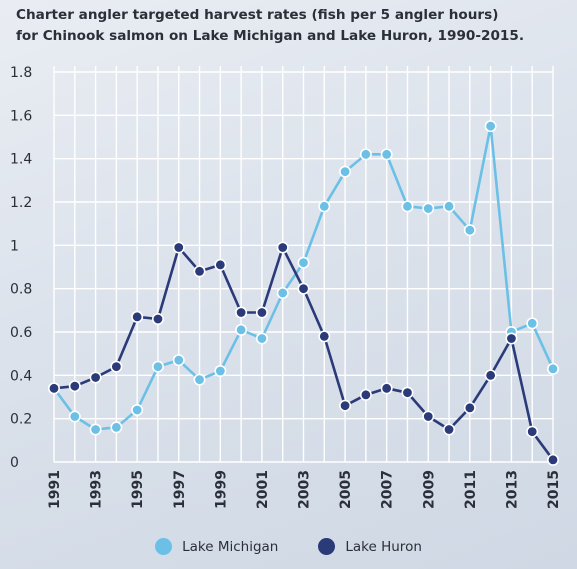  What do you see at coordinates (327, 546) in the screenshot?
I see `legend-swatch-huron` at bounding box center [327, 546].